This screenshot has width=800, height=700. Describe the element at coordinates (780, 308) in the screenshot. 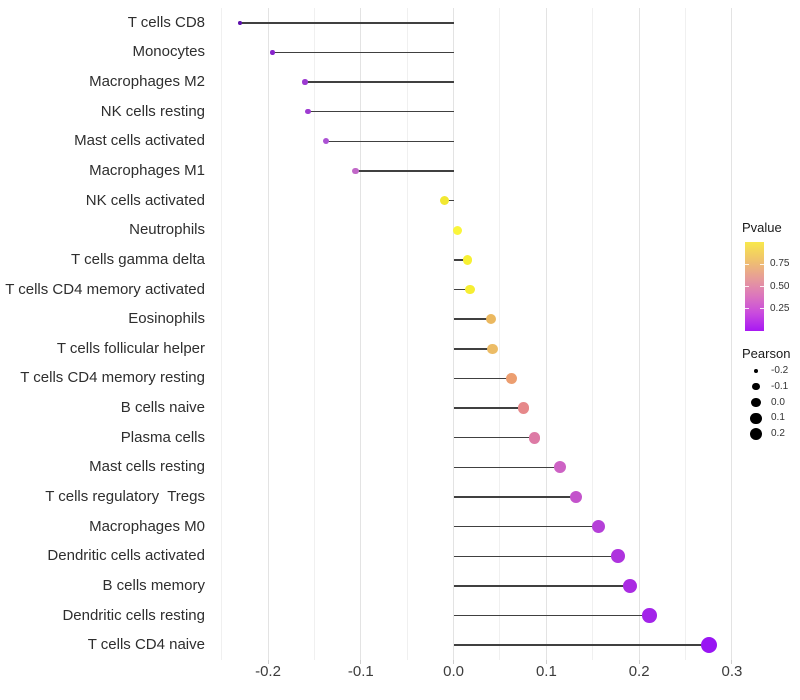

I see `colorbar-tick-label: 0.25` at that location.